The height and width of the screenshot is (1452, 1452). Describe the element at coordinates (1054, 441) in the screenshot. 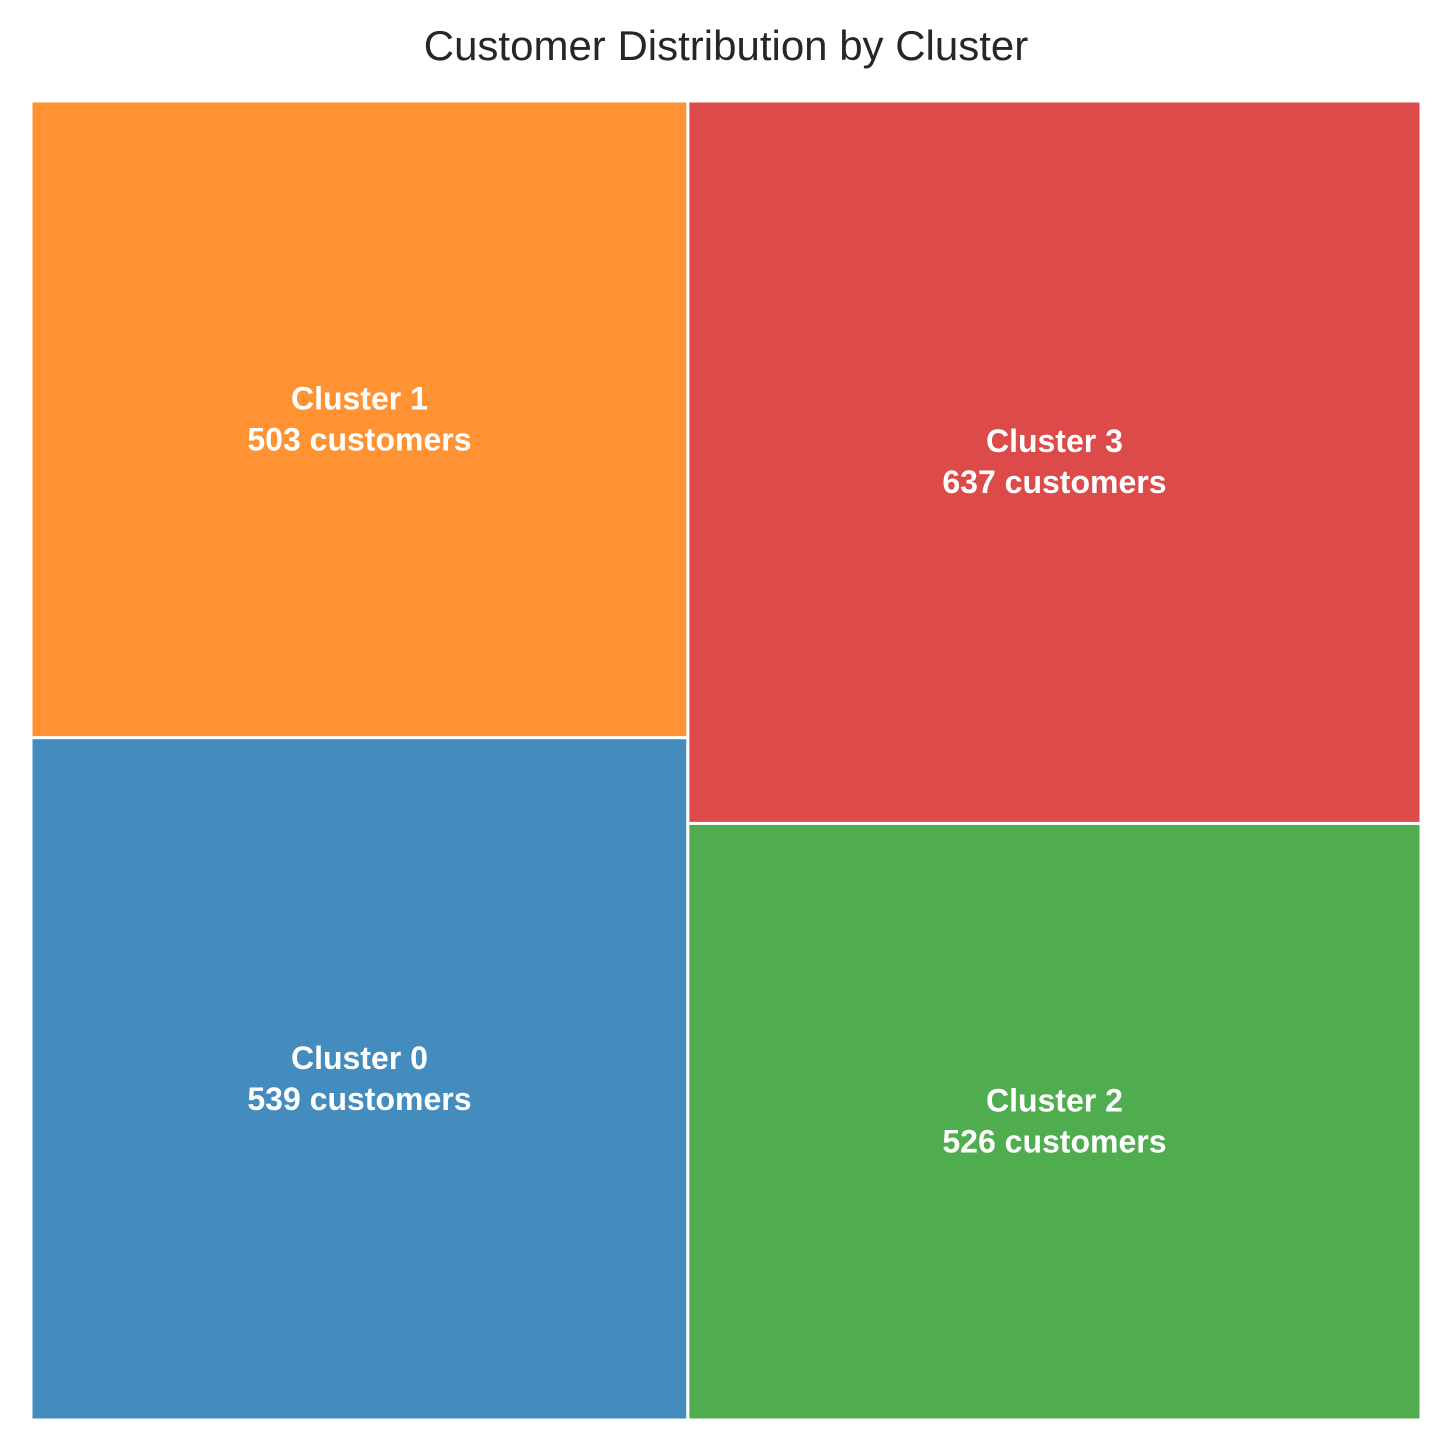

I see `tile-name-cluster-3: Cluster 3` at that location.